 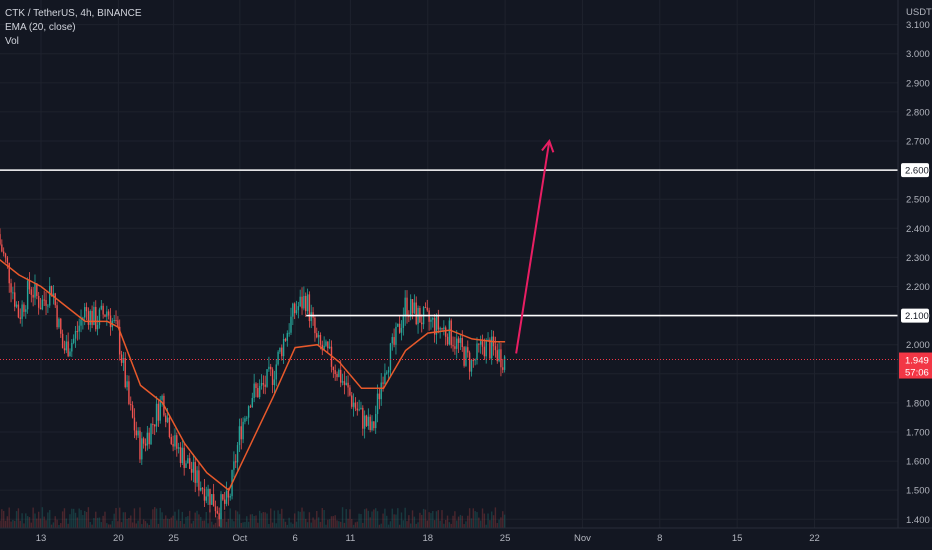 I want to click on symbol-title: CTK / TetherUS, 4h, BINANCE, so click(x=73, y=13).